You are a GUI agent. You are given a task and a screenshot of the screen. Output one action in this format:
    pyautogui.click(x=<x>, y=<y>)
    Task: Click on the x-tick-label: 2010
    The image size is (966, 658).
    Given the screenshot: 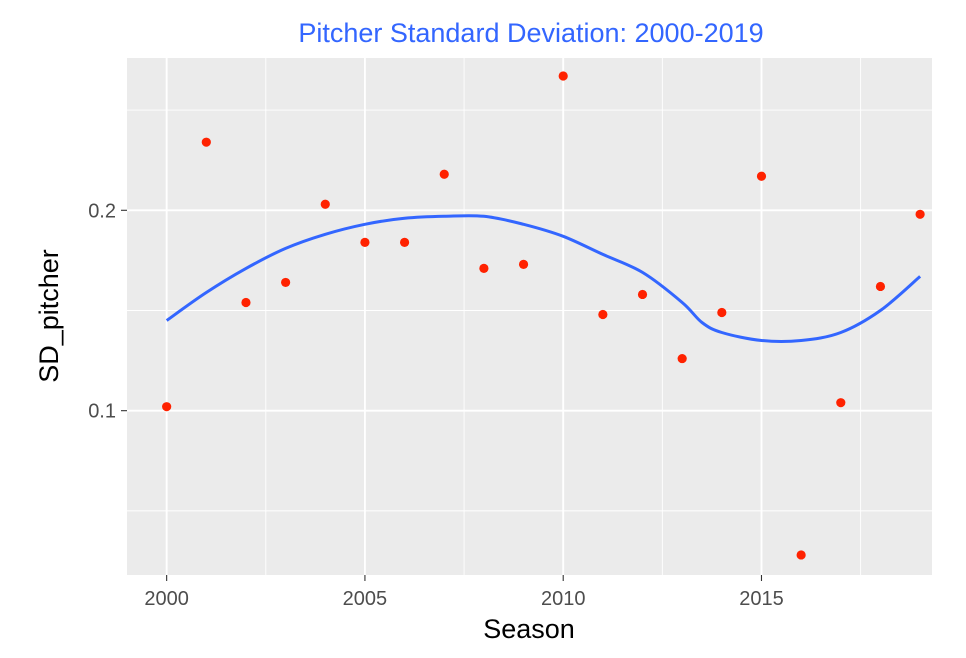 What is the action you would take?
    pyautogui.click(x=563, y=599)
    